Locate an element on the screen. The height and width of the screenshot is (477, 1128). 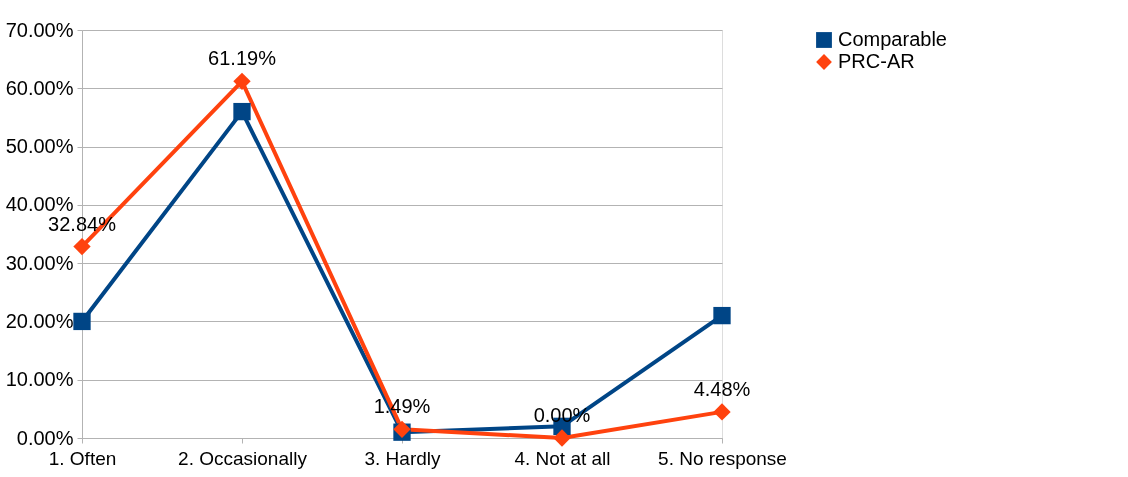
x-tick-label: 2. Occasionally is located at coordinates (243, 458).